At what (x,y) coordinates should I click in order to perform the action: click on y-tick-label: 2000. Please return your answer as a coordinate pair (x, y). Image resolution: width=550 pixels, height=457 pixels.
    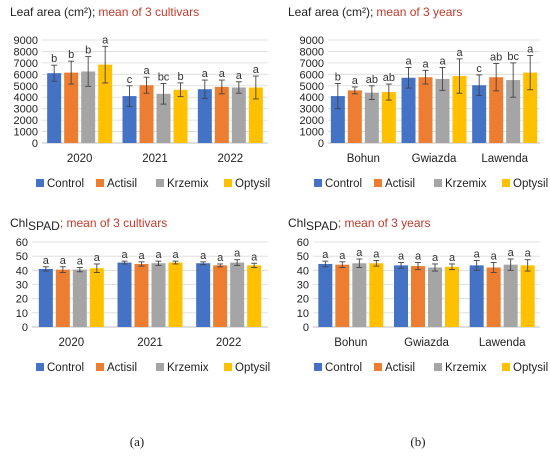
    Looking at the image, I should click on (312, 121).